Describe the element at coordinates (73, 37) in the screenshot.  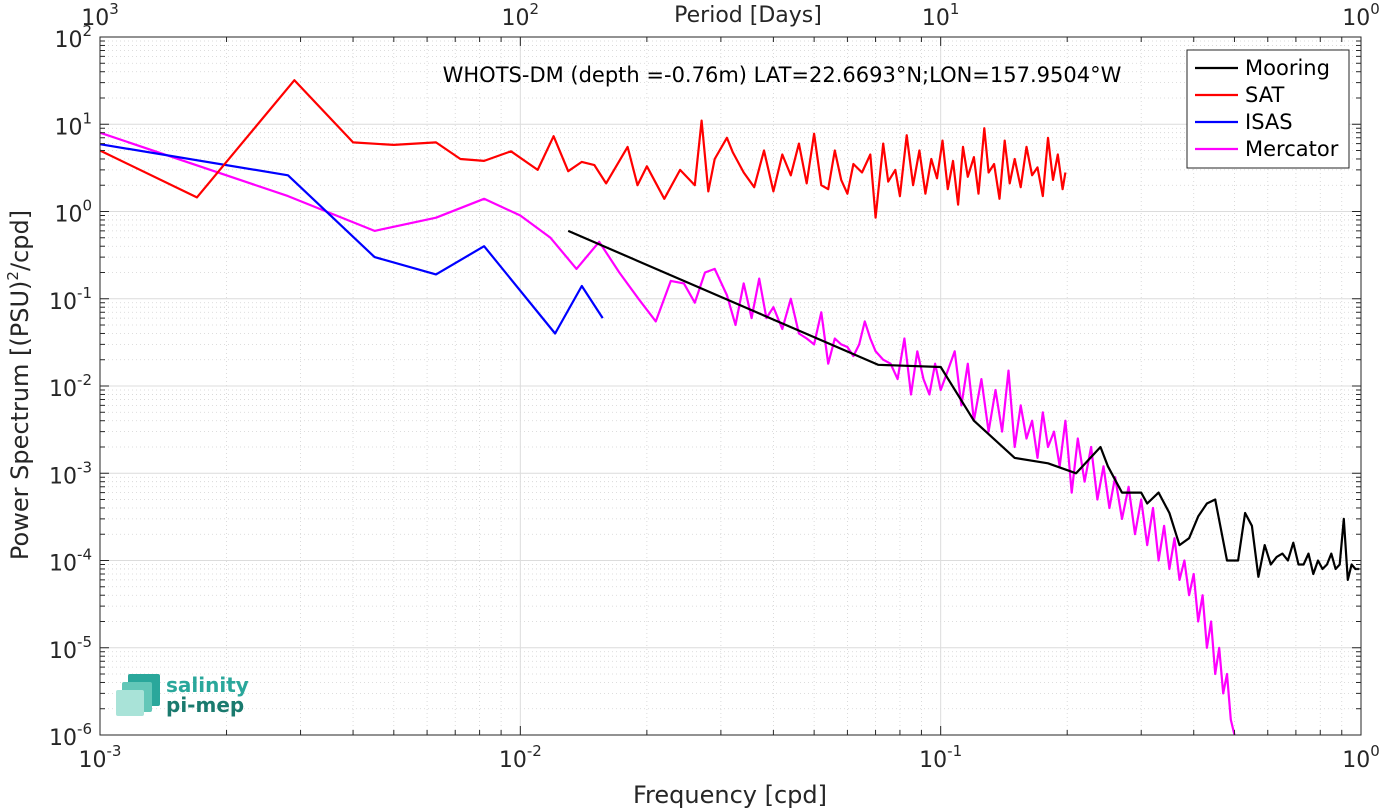
I see `y-tick-label: 10²` at that location.